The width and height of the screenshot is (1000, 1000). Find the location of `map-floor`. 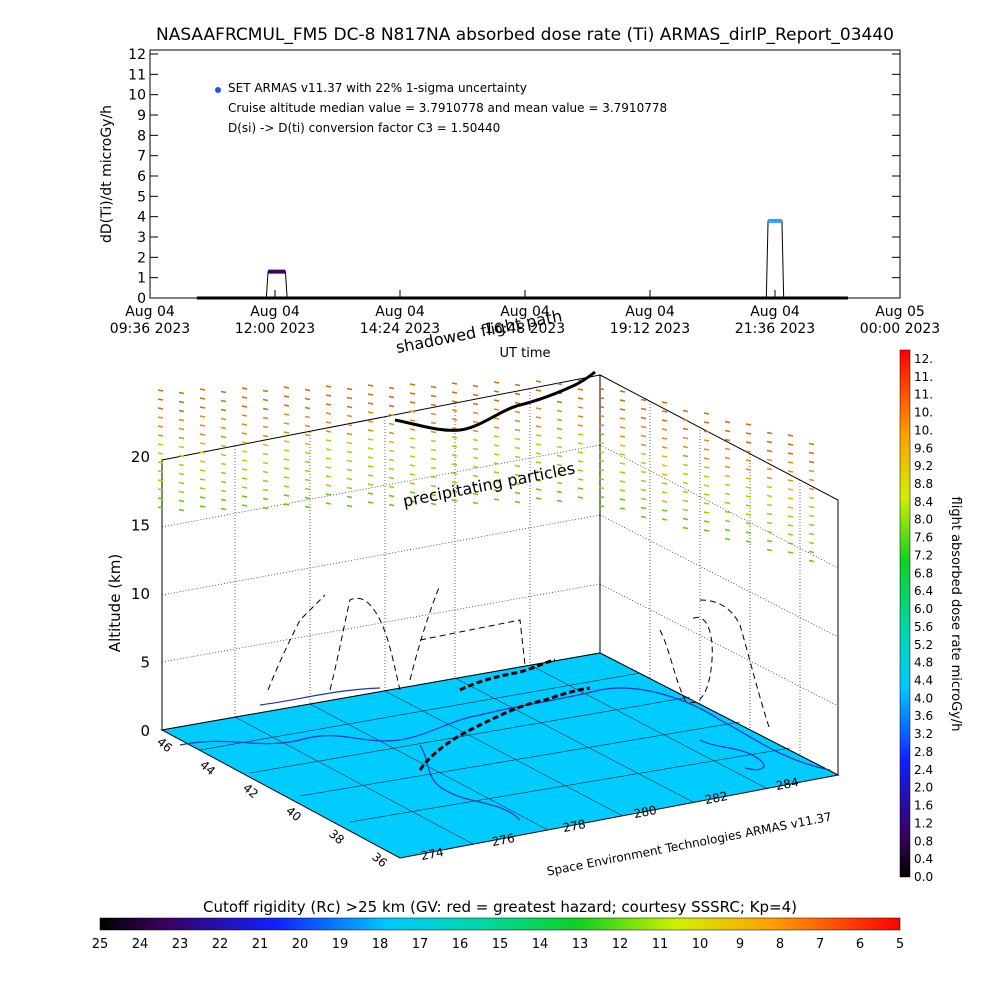

map-floor is located at coordinates (500, 755).